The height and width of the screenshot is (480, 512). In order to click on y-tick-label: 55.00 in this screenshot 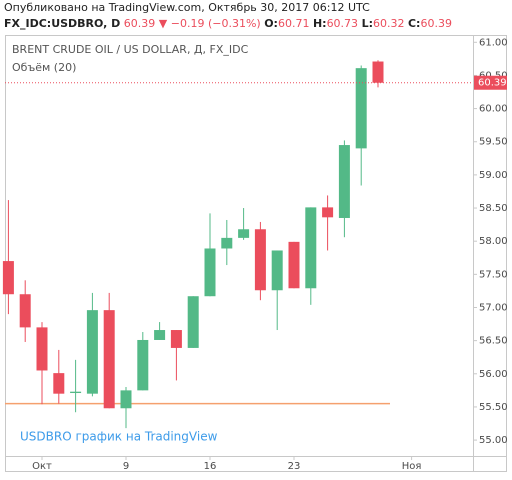, I will do `click(493, 440)`.